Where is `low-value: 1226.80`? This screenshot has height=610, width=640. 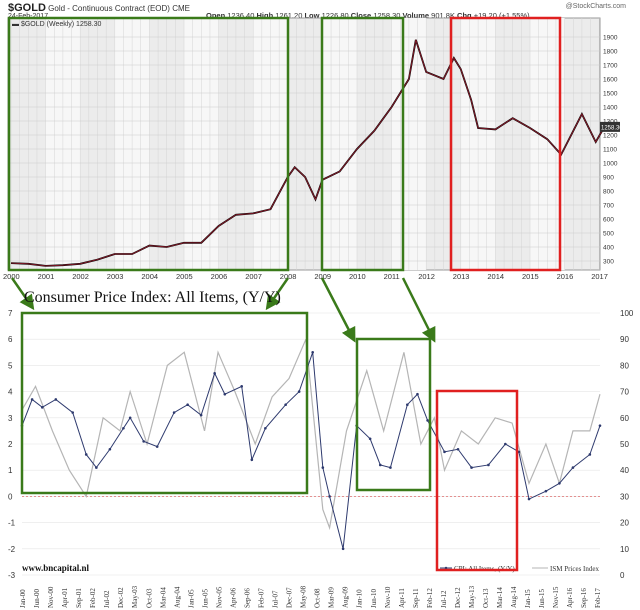
low-value: 1226.80 is located at coordinates (335, 15).